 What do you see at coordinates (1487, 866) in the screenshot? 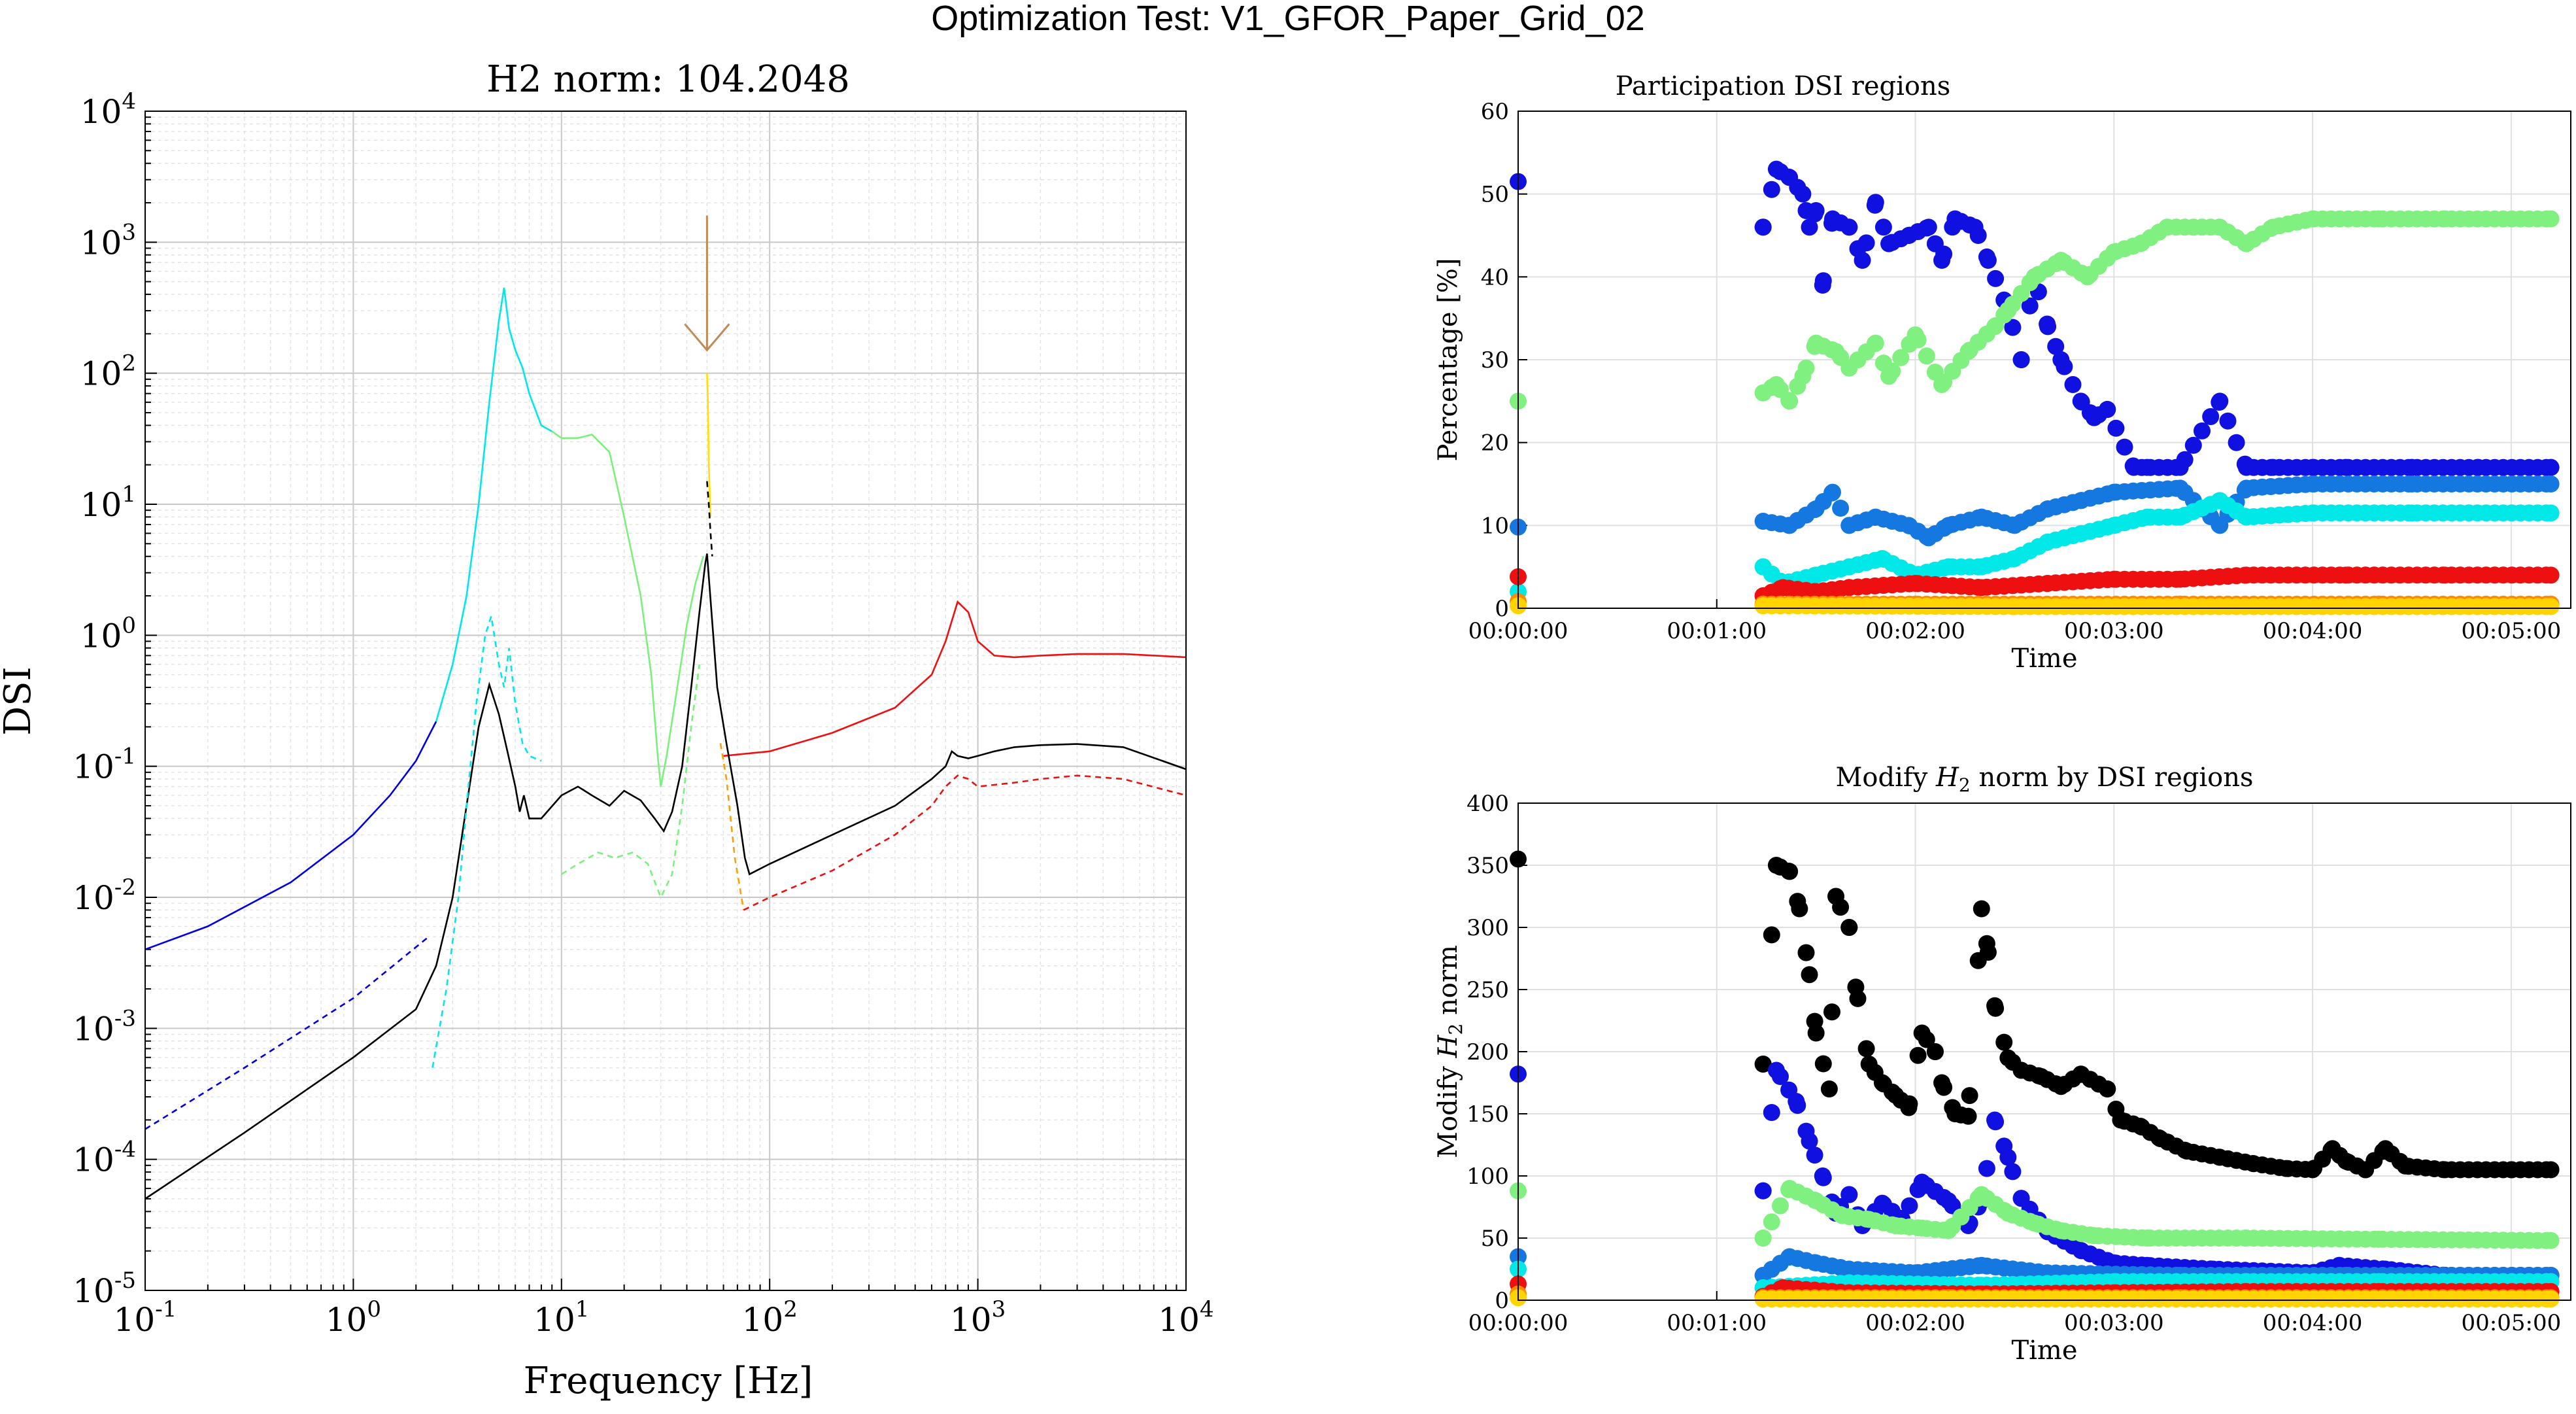
I see `modify-h2-y-tick-label: 350` at bounding box center [1487, 866].